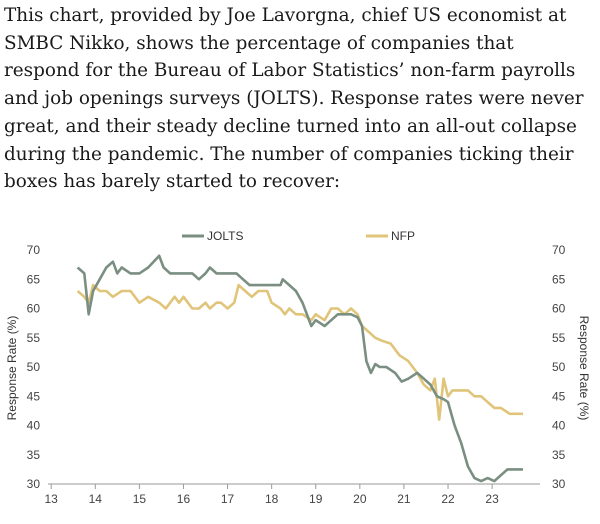  What do you see at coordinates (34, 455) in the screenshot?
I see `y-tick-label-left: 35` at bounding box center [34, 455].